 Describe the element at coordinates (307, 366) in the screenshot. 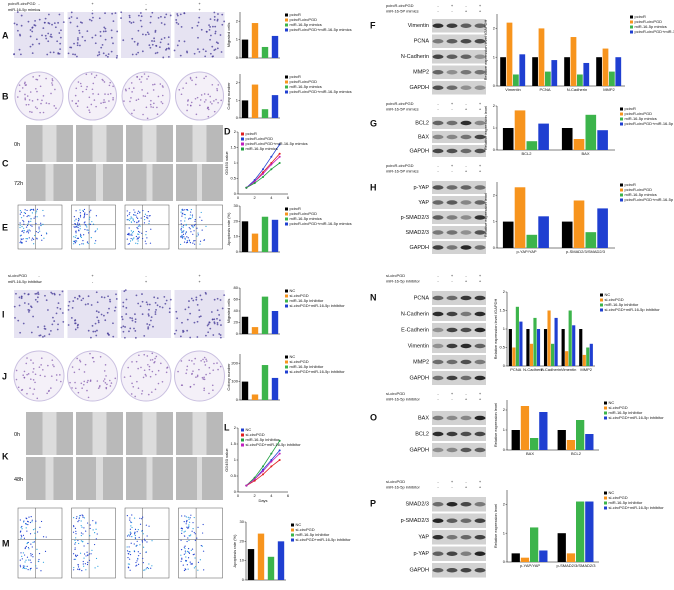

I see `legend-label: miR-16-5p inhibitor` at that location.